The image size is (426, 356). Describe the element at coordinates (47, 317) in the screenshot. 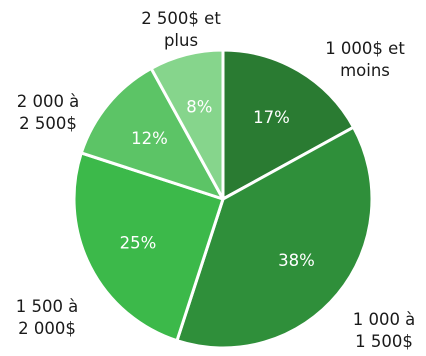

I see `slice-category-label-3: 1 500 à 2 000$` at that location.